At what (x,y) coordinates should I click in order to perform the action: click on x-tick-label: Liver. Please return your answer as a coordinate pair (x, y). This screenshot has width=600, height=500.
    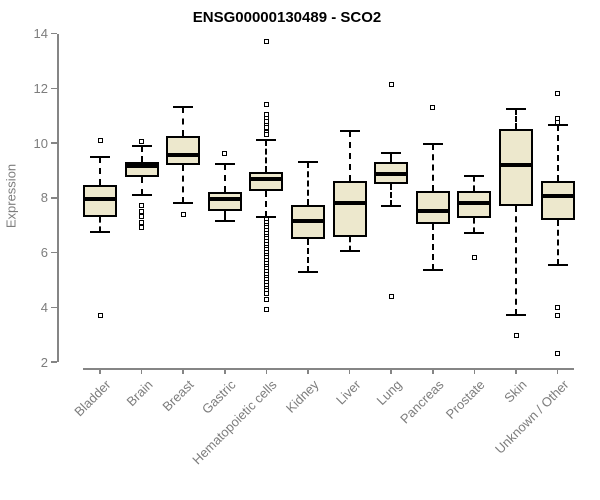
    Looking at the image, I should click on (348, 392).